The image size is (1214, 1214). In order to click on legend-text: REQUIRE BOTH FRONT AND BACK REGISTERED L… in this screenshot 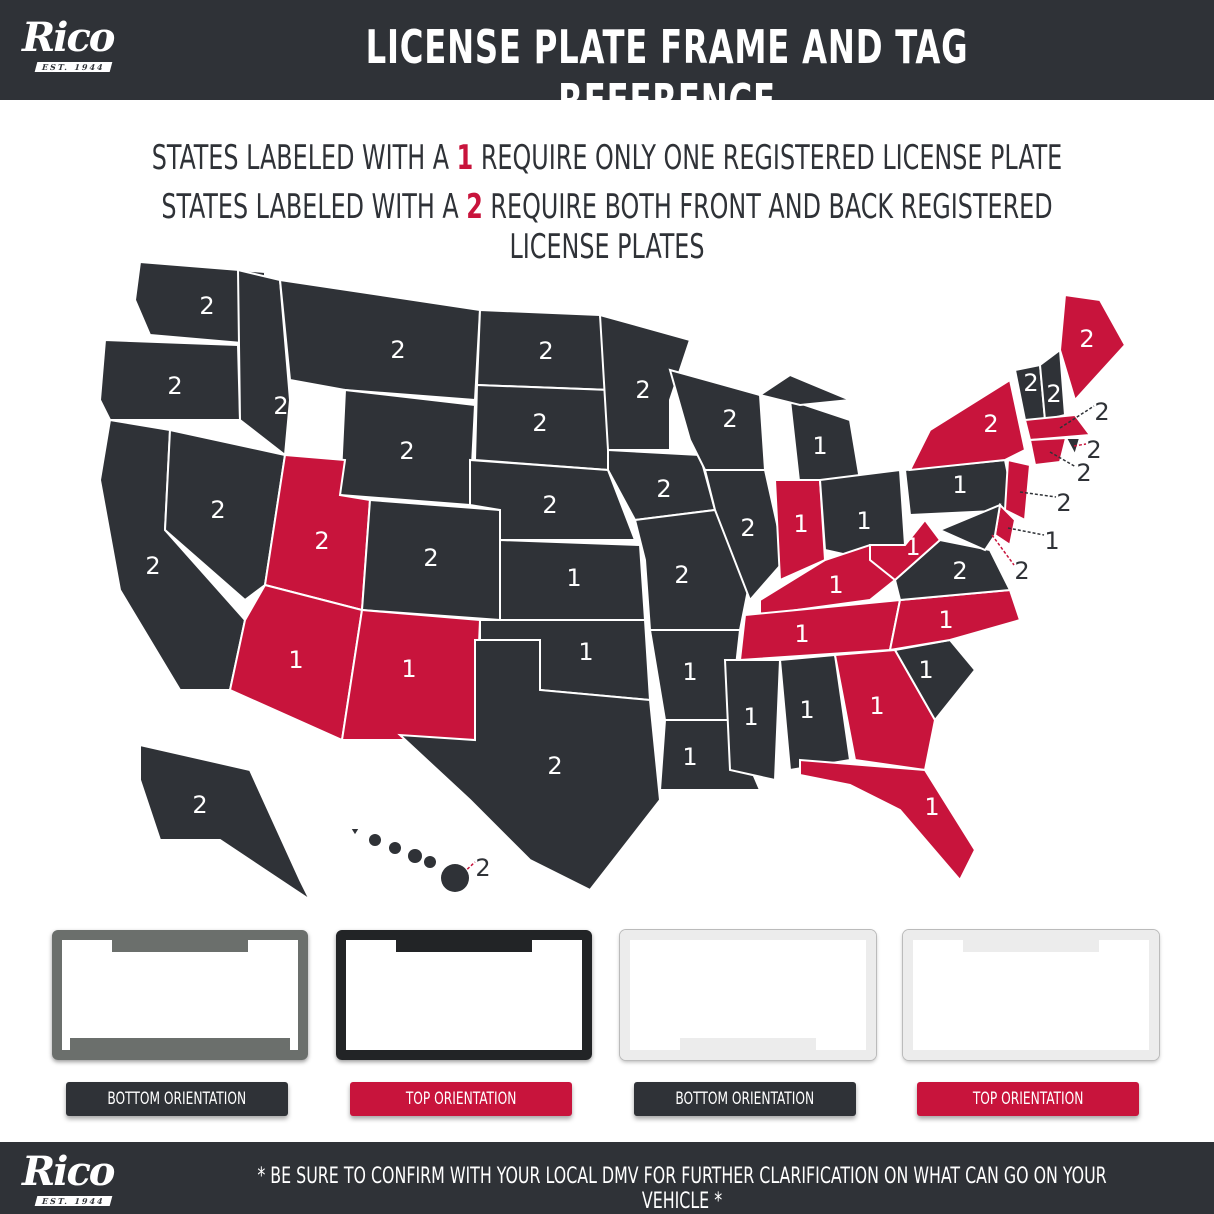, I will do `click(767, 227)`.